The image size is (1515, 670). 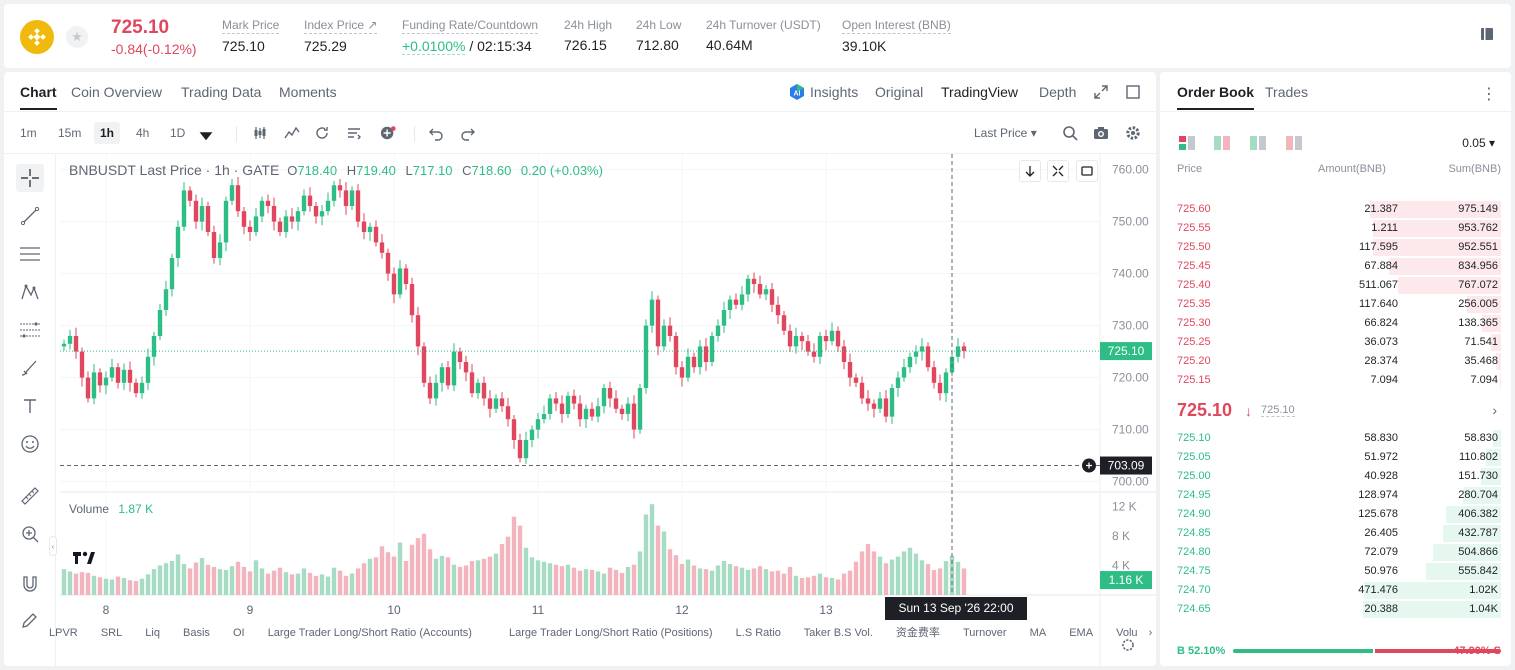 What do you see at coordinates (1058, 171) in the screenshot?
I see `fit-button` at bounding box center [1058, 171].